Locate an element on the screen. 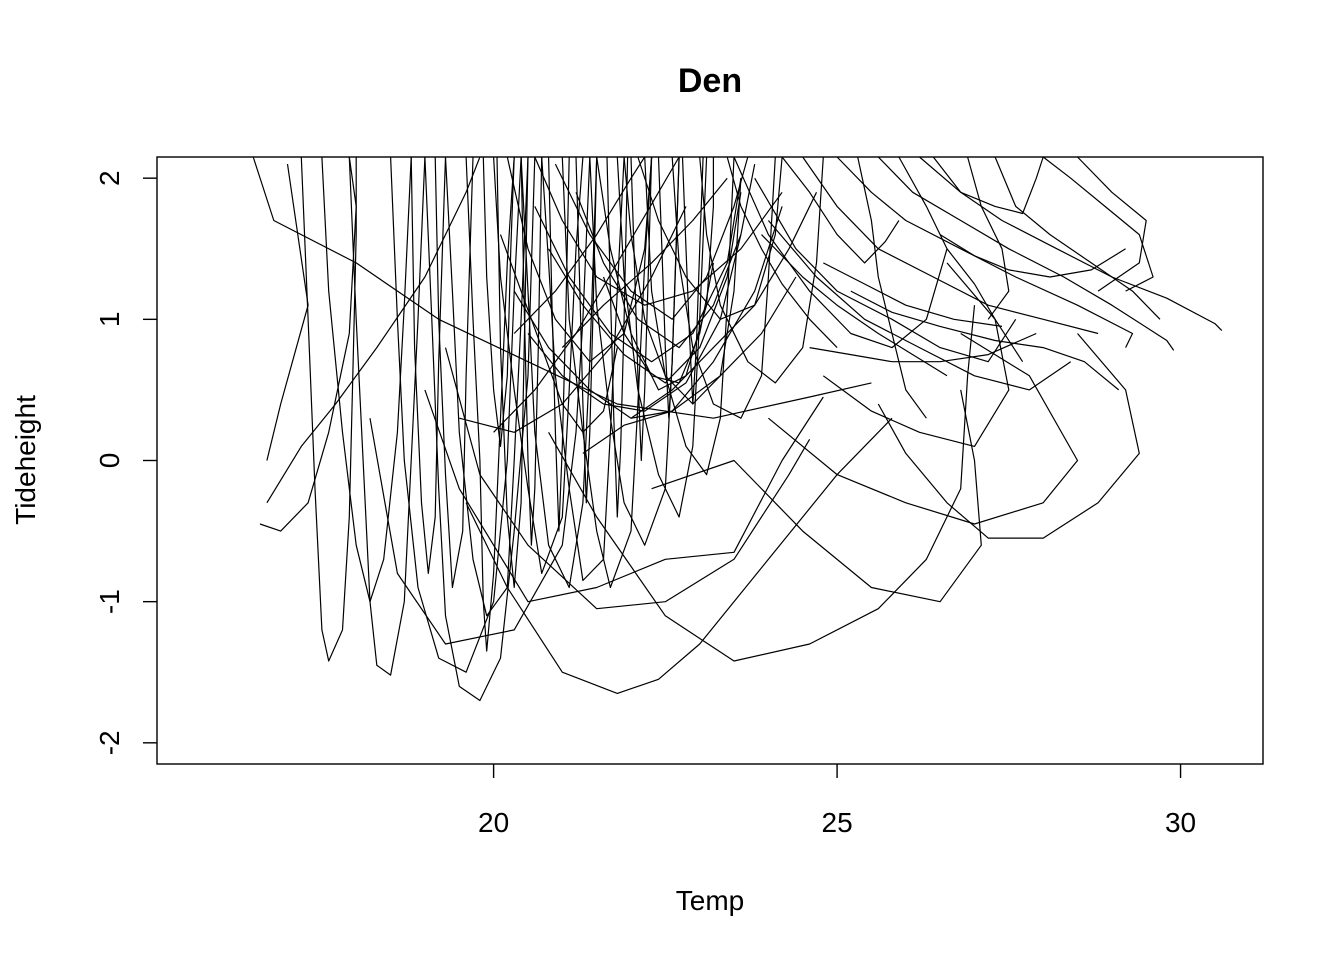  y-axis: -2 -1 0 1 2 is located at coordinates (125, 462).